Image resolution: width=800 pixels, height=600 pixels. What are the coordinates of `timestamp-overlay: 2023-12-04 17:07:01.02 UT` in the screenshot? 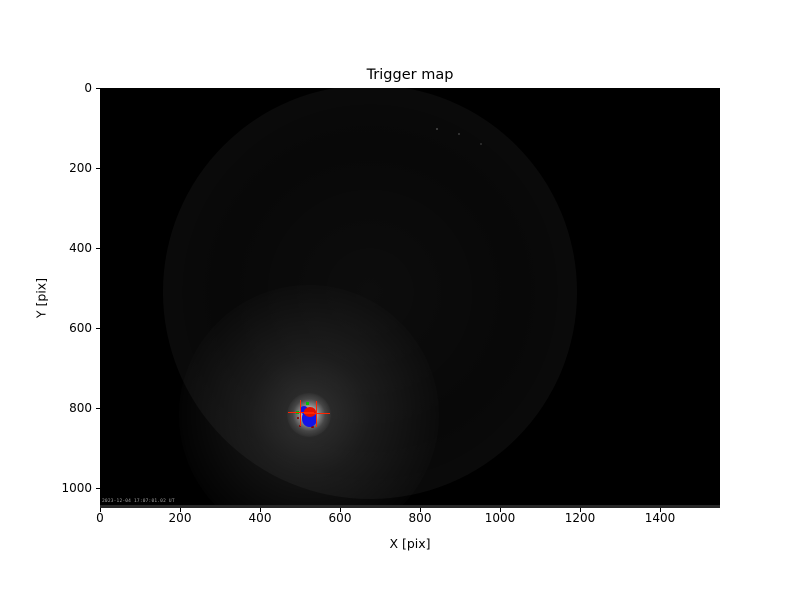 It's located at (138, 501).